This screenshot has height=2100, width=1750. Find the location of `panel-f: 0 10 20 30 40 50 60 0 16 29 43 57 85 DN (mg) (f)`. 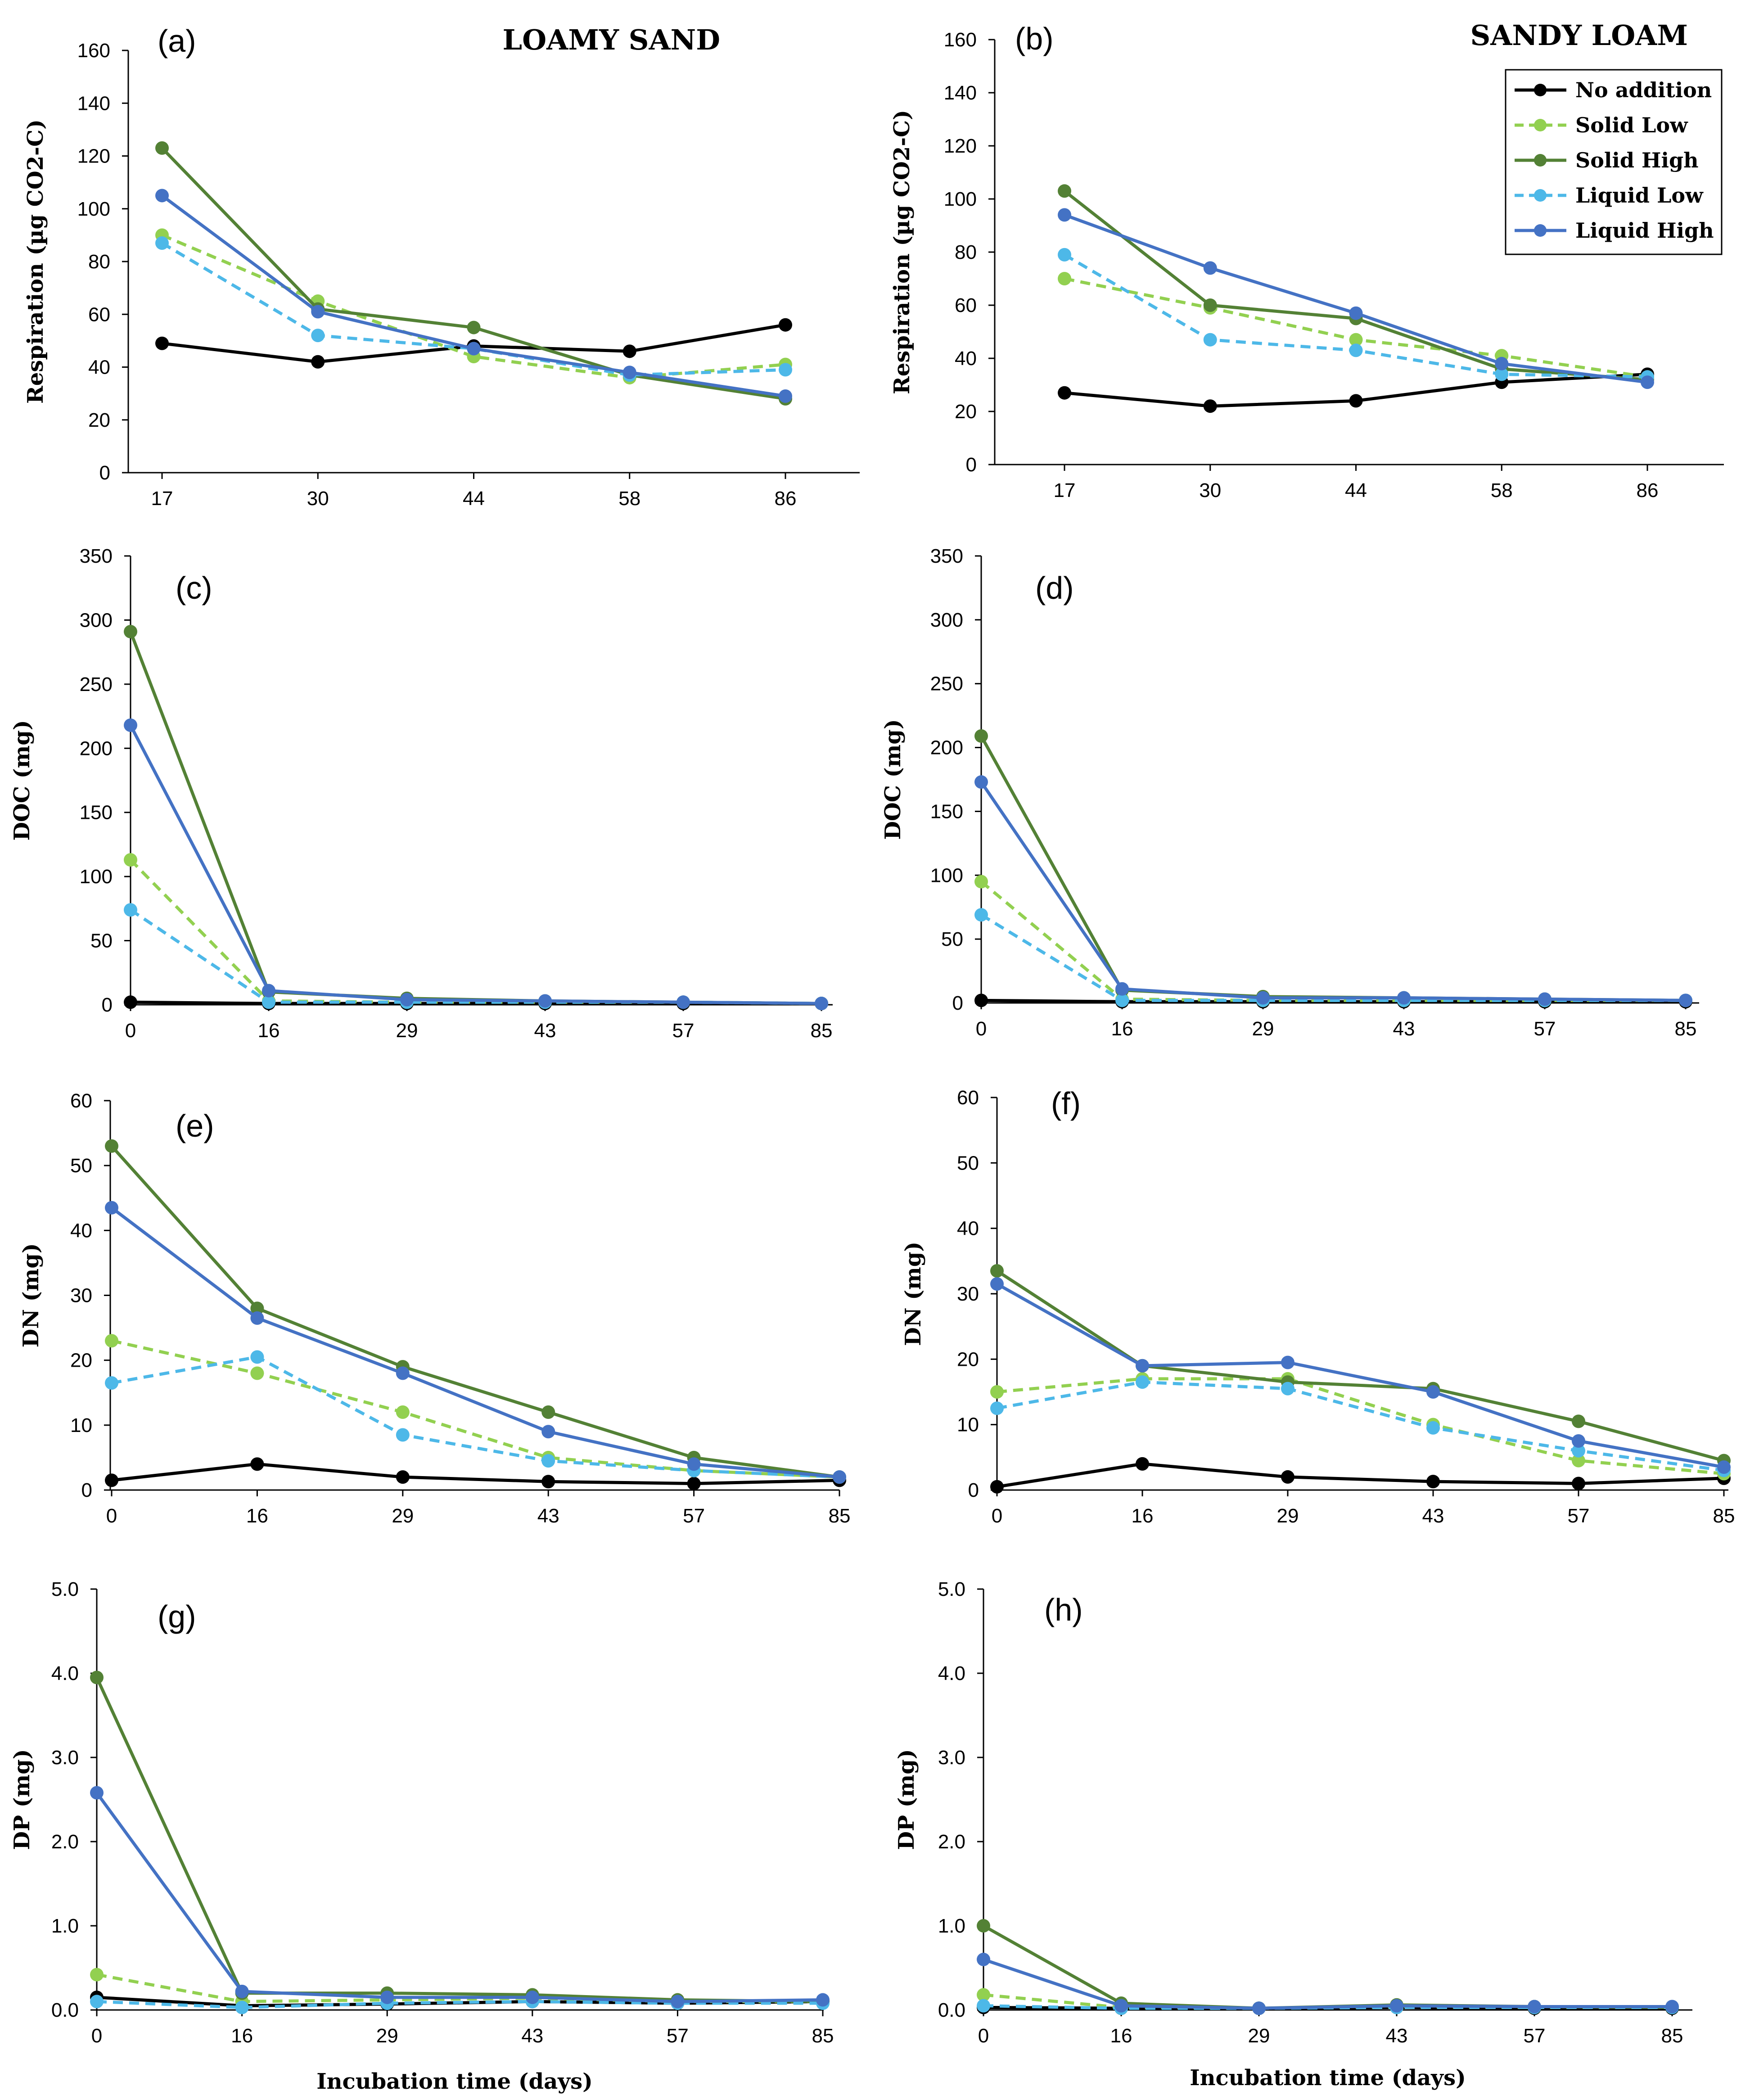

panel-f: 0 10 20 30 40 50 60 0 16 29 43 57 85 DN (mg) (f) is located at coordinates (1318, 1306).